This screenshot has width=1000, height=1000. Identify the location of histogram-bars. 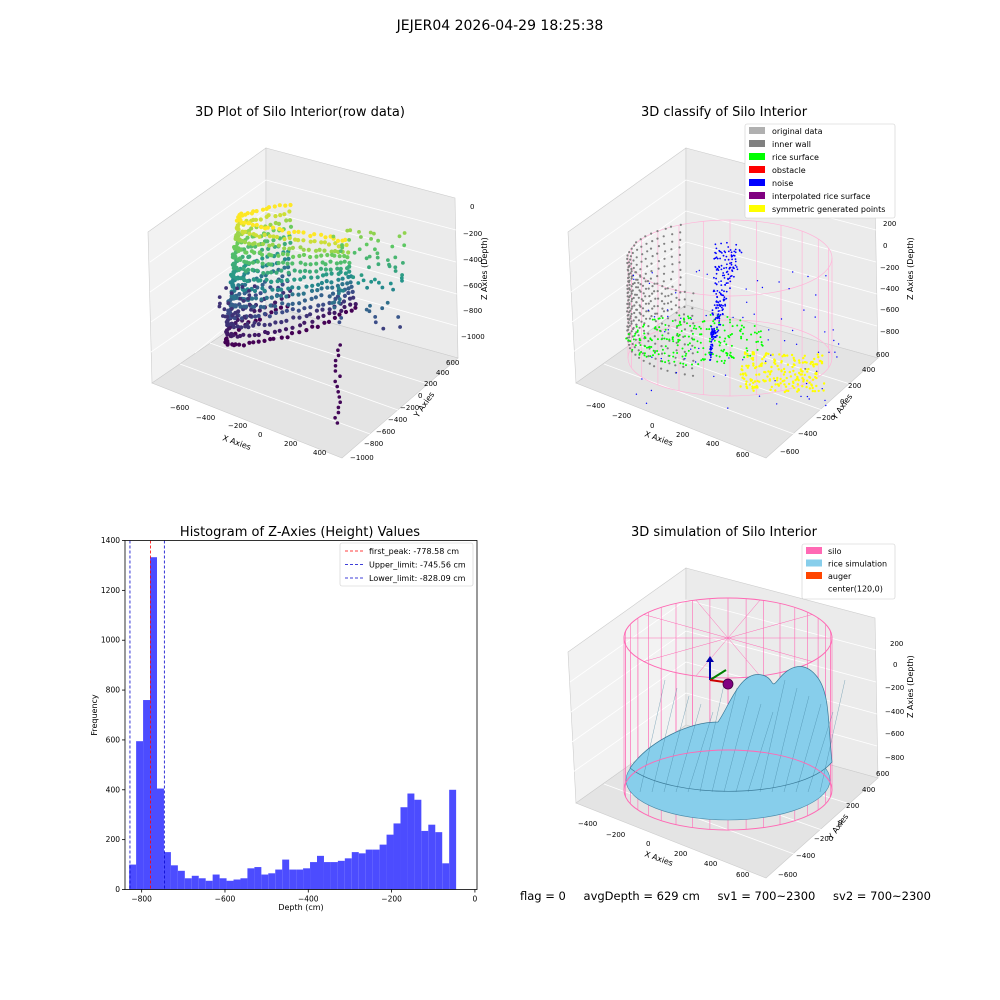
(293, 723).